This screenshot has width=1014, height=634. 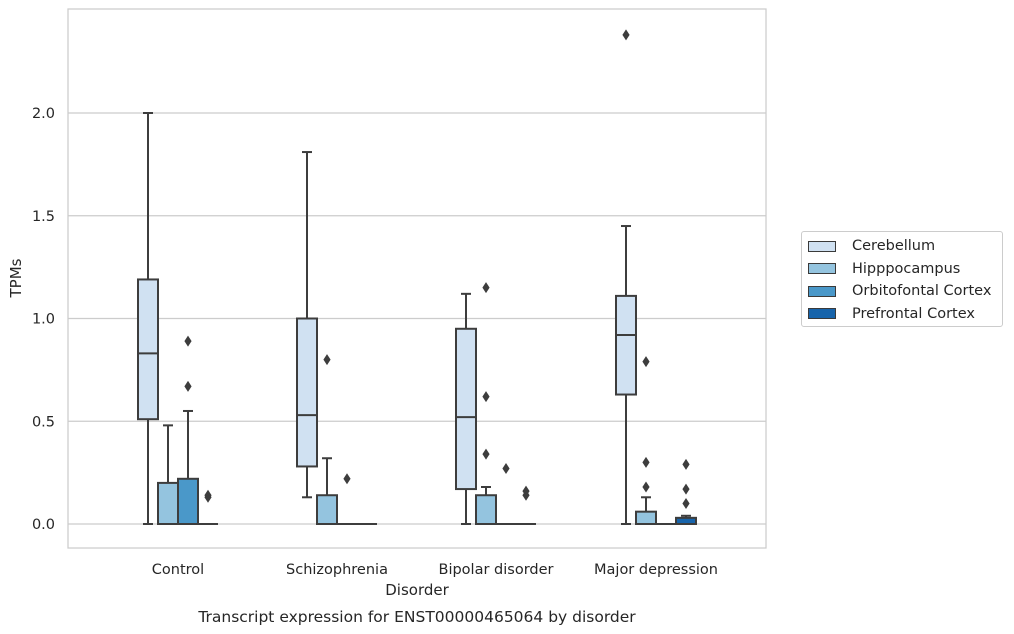 I want to click on legend-label: Hipppocampus, so click(x=906, y=268).